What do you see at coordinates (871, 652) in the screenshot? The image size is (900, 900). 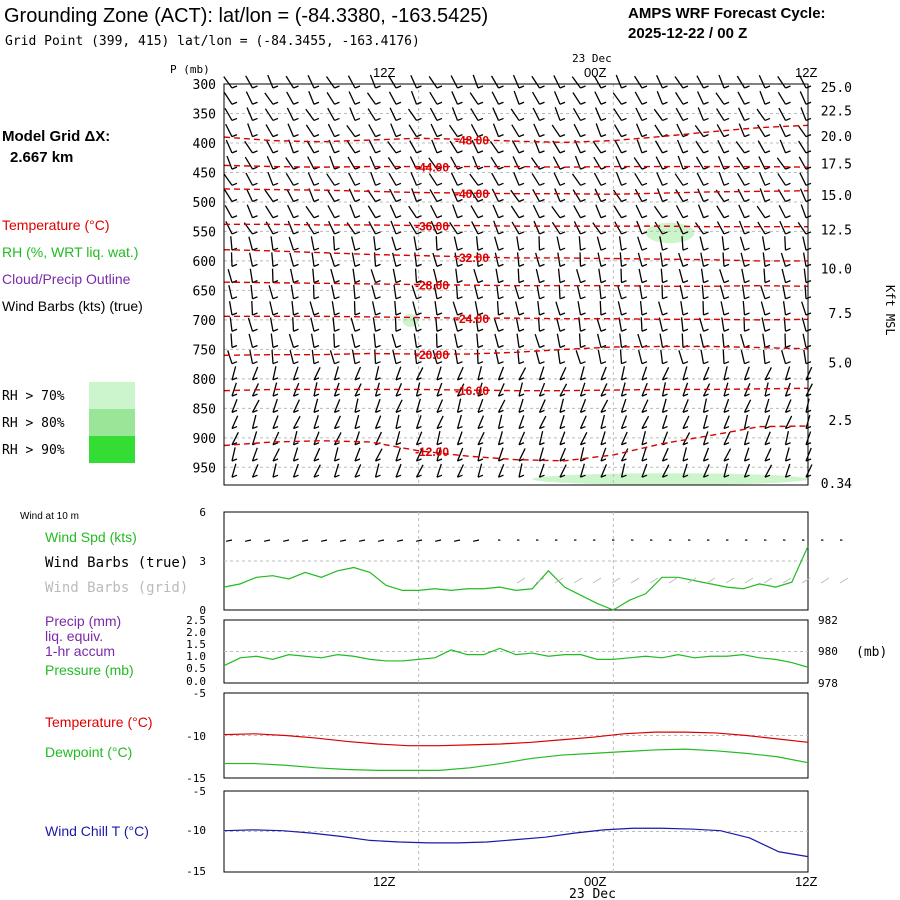 I see `pressure-unit-label: (mb)` at bounding box center [871, 652].